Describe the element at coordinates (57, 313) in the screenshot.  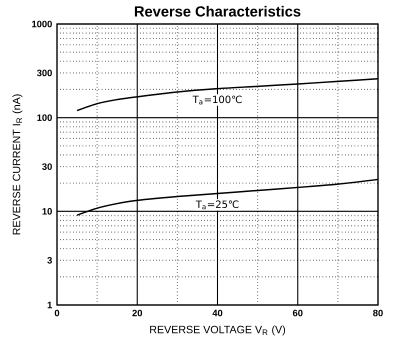
I see `x-tick-label: 0` at that location.